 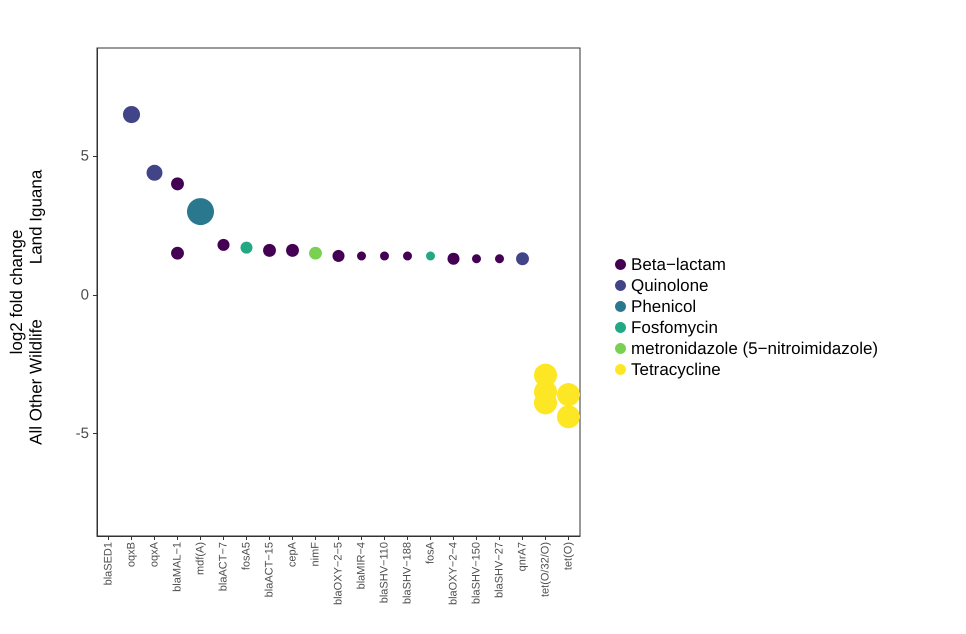 I want to click on y-tick-label: 0, so click(x=84, y=295).